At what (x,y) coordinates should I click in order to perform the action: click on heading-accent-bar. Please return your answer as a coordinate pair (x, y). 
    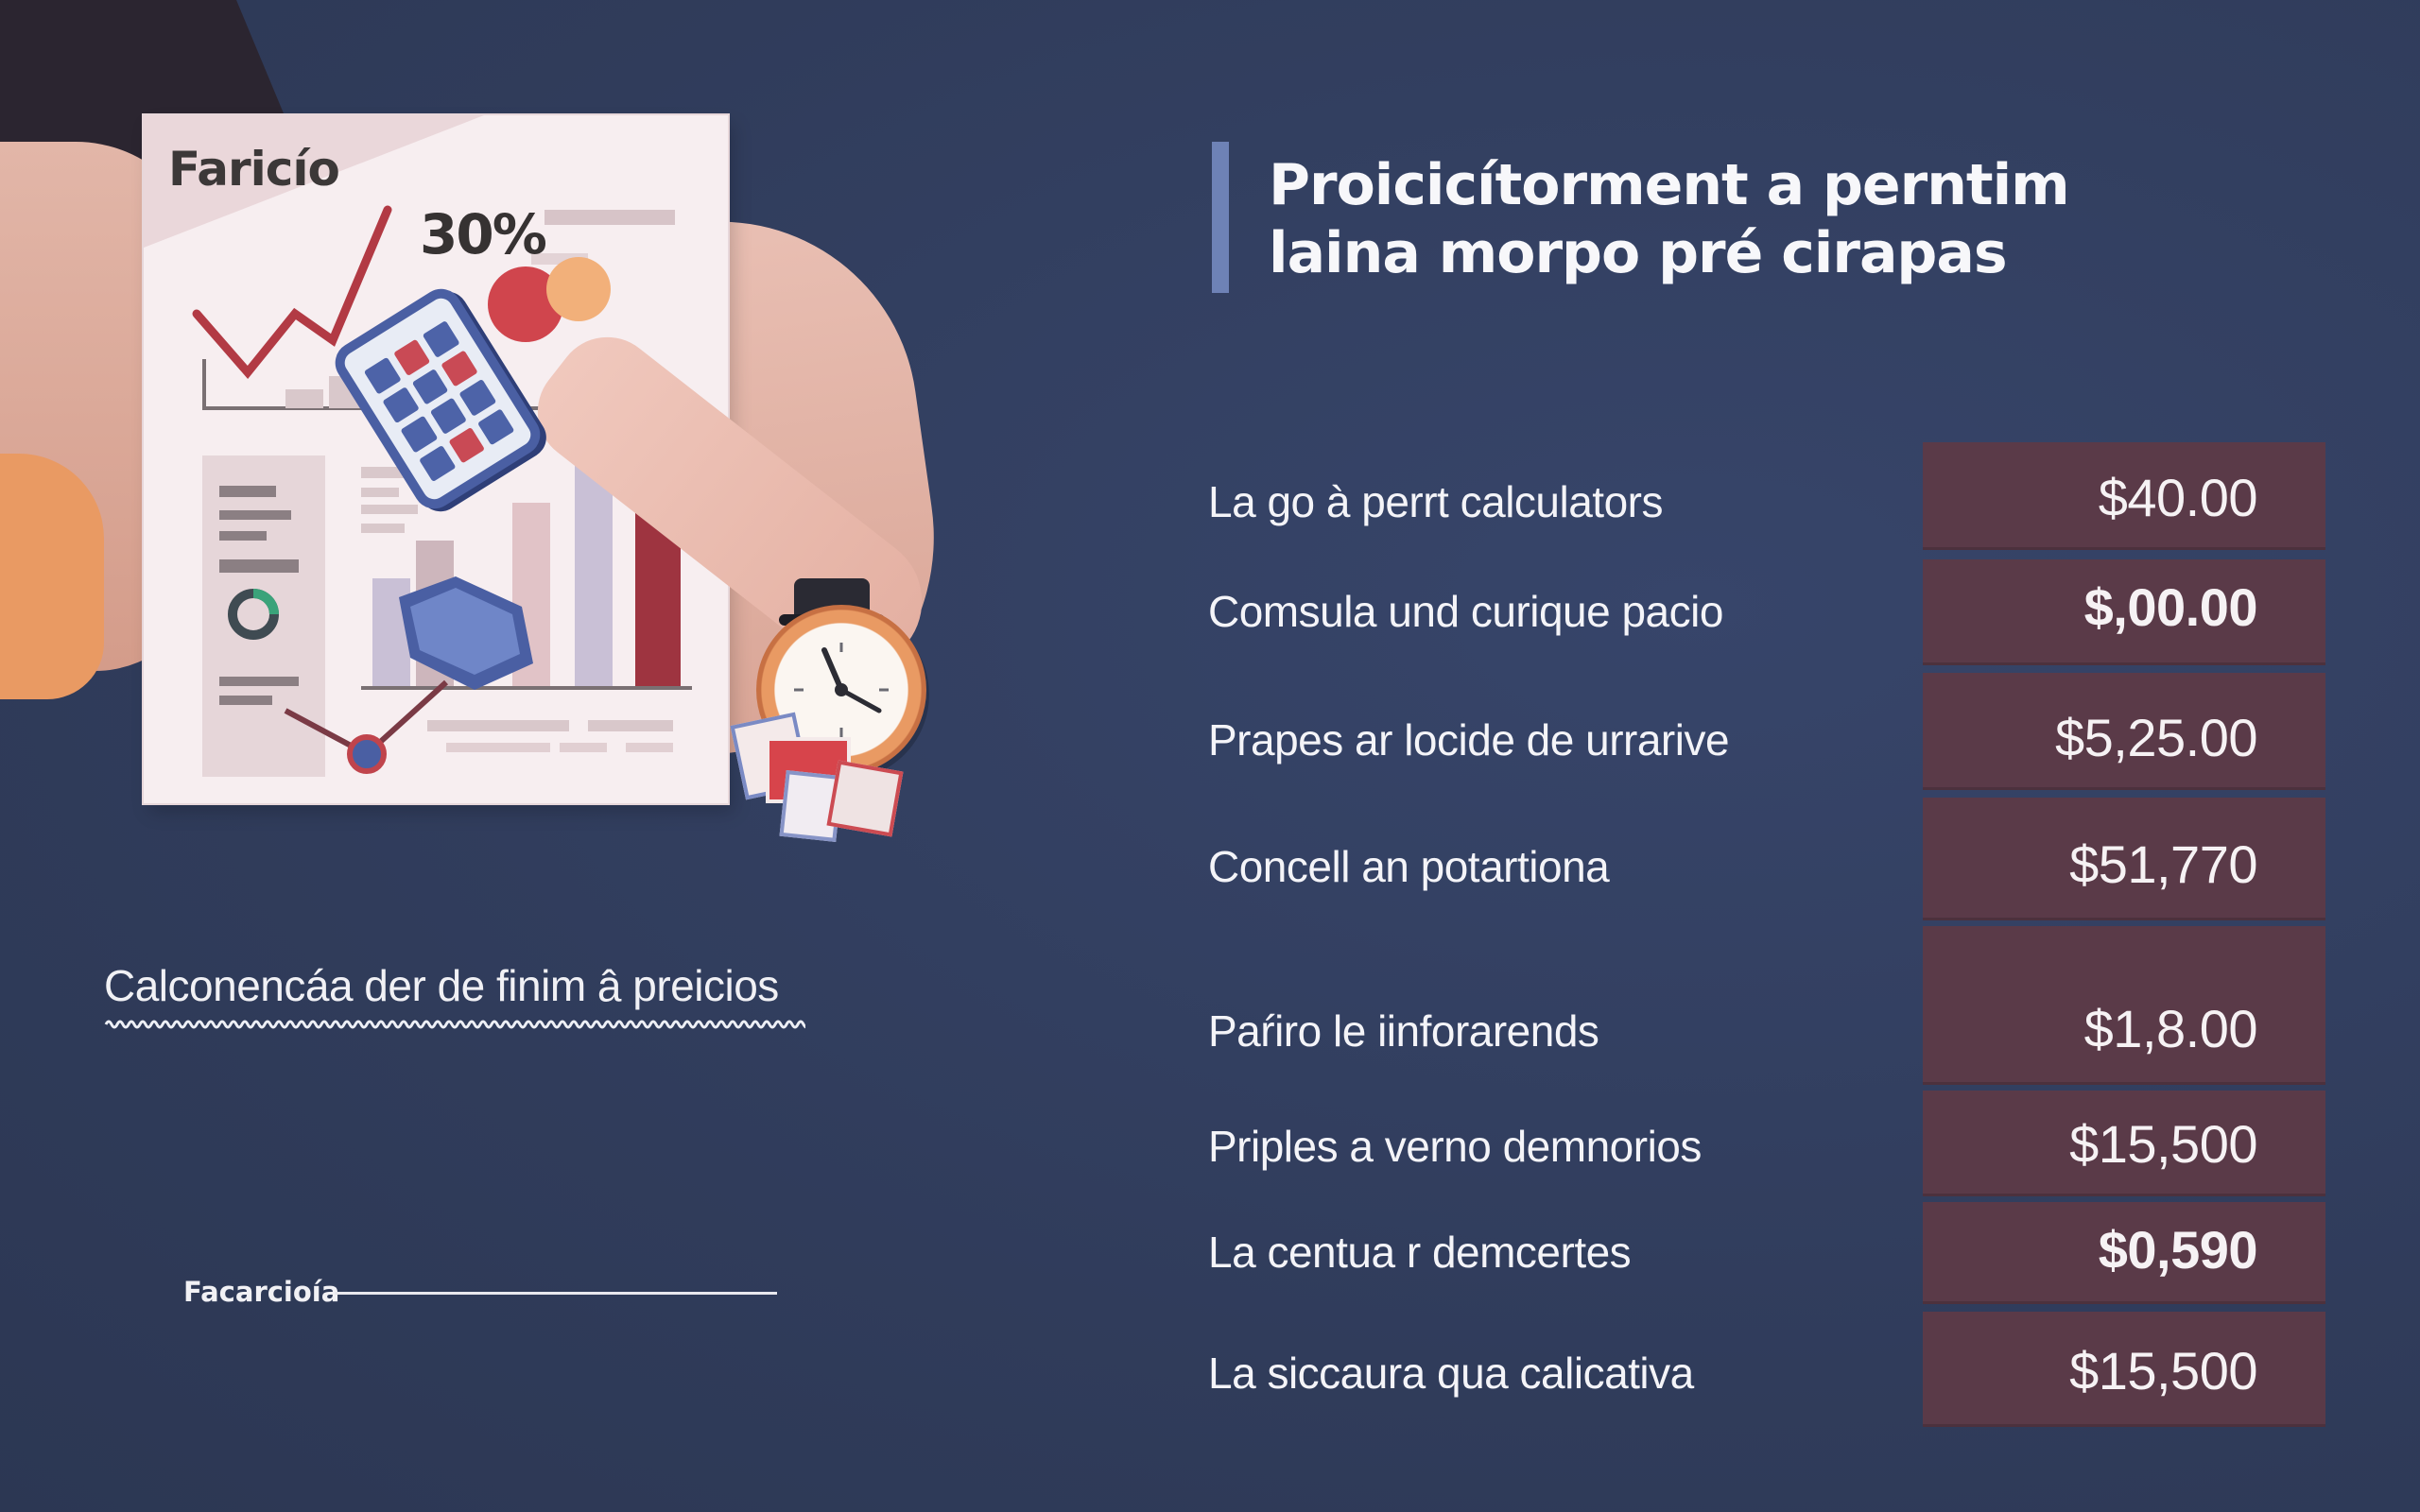
    Looking at the image, I should click on (1220, 217).